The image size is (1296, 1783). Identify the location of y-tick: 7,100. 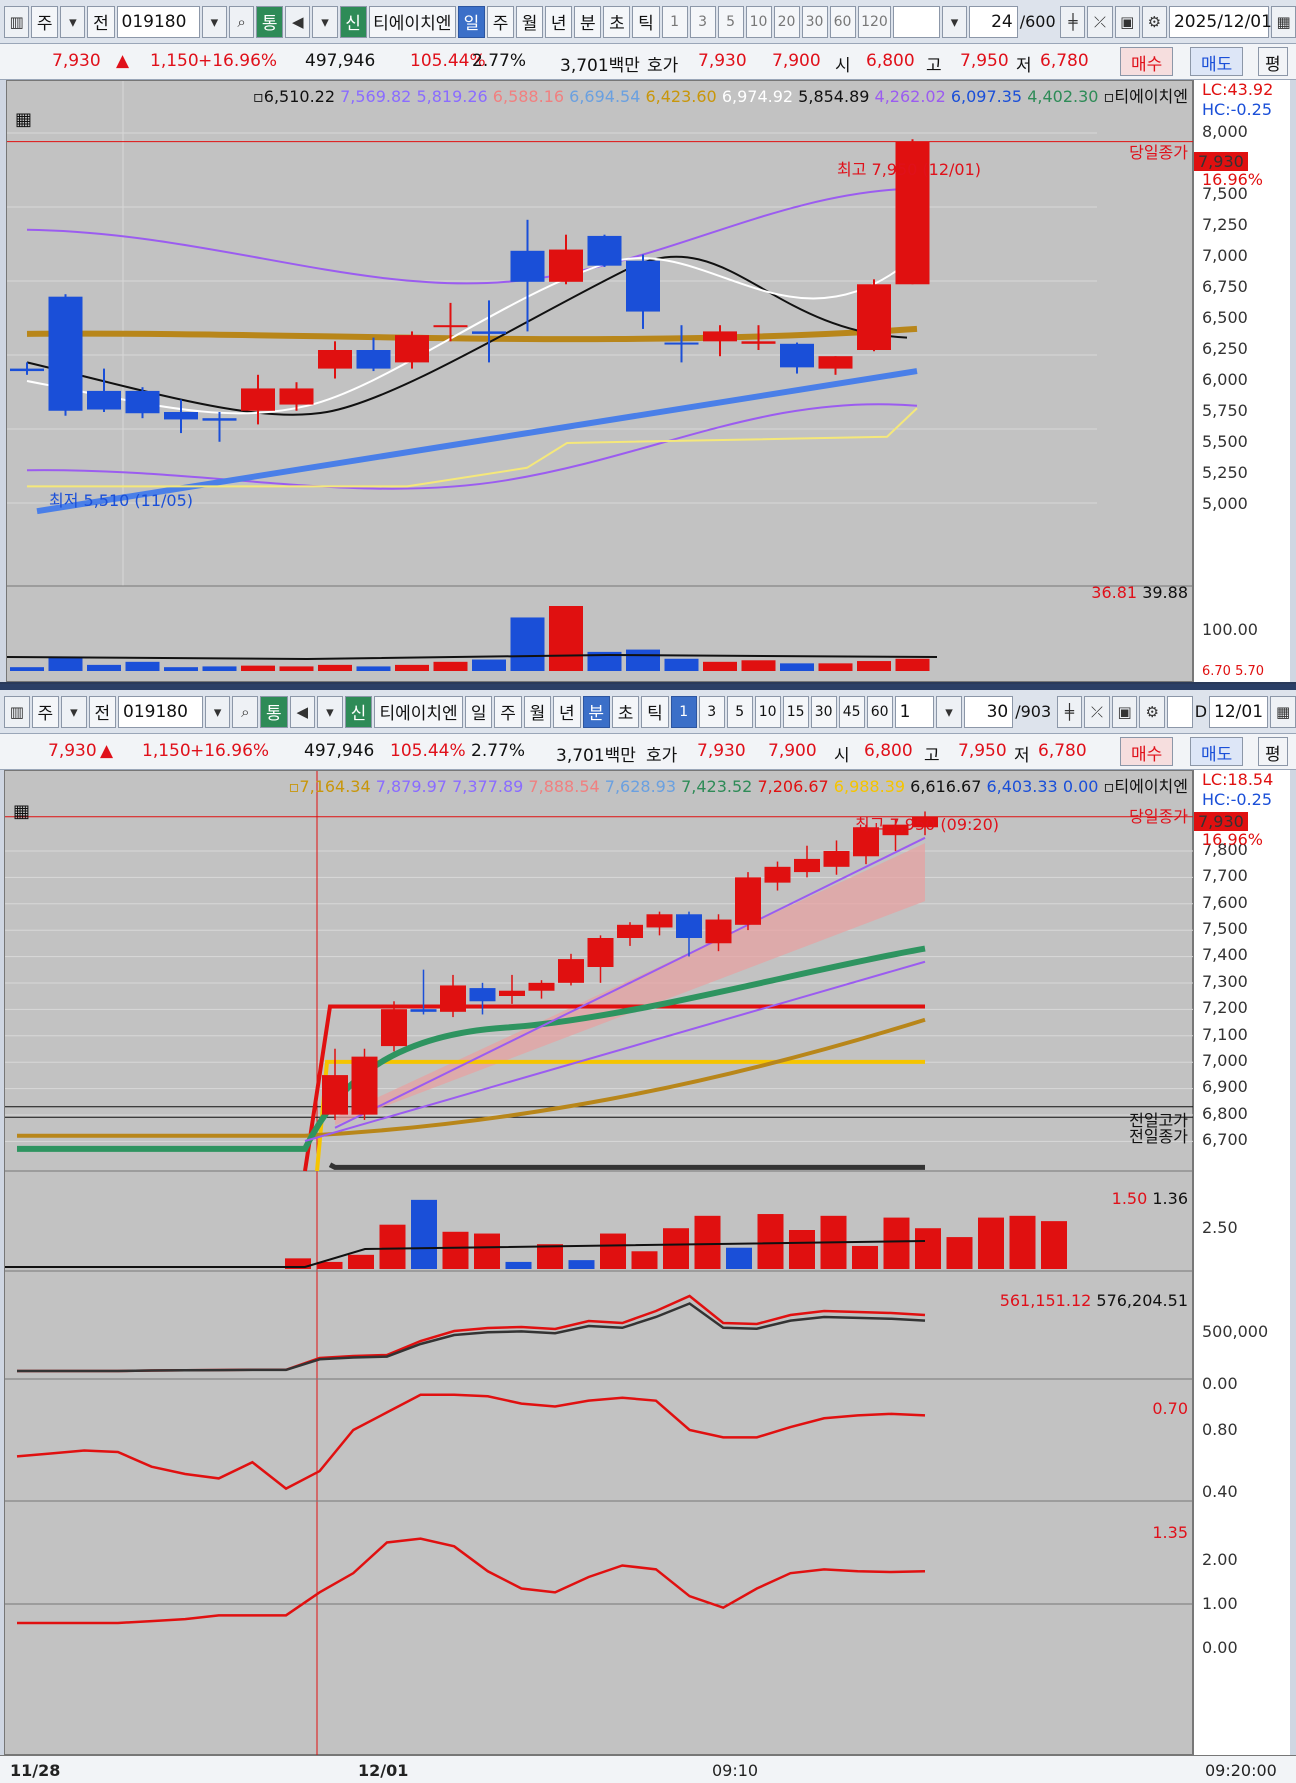
(1225, 1034).